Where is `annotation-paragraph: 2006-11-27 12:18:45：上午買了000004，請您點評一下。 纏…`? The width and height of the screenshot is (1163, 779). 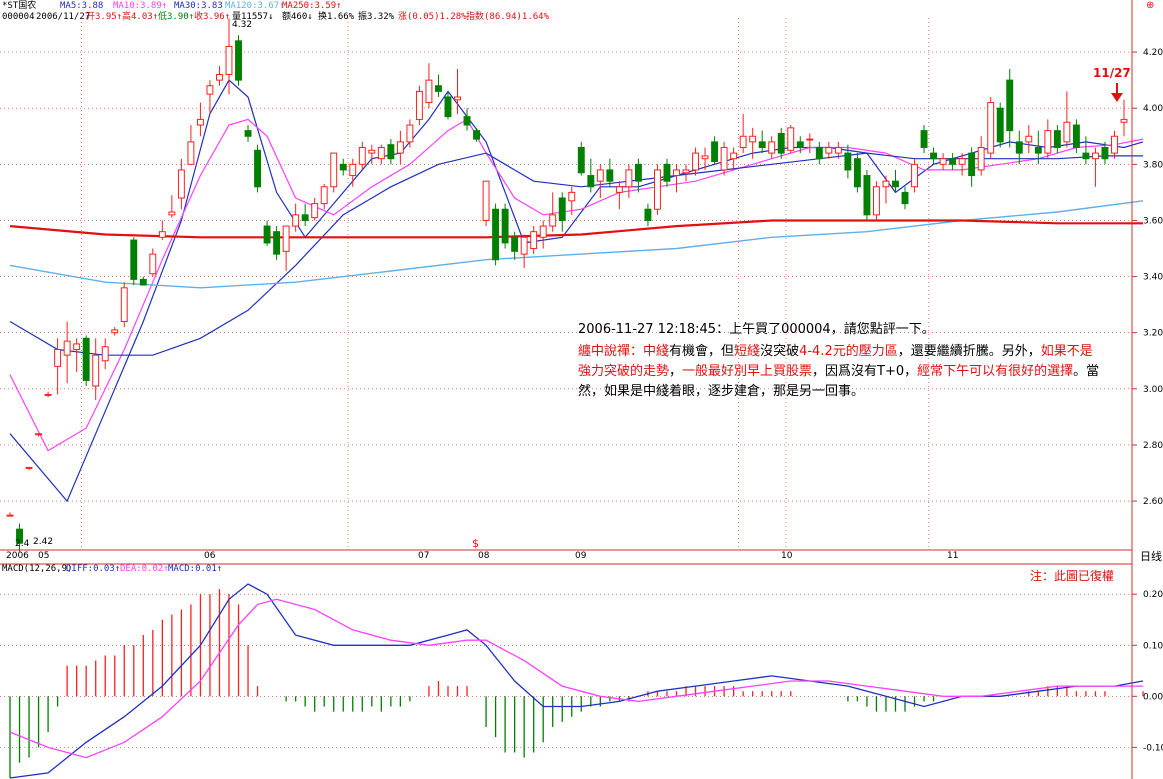
annotation-paragraph: 2006-11-27 12:18:45：上午買了000004，請您點評一下。 纏… is located at coordinates (838, 360).